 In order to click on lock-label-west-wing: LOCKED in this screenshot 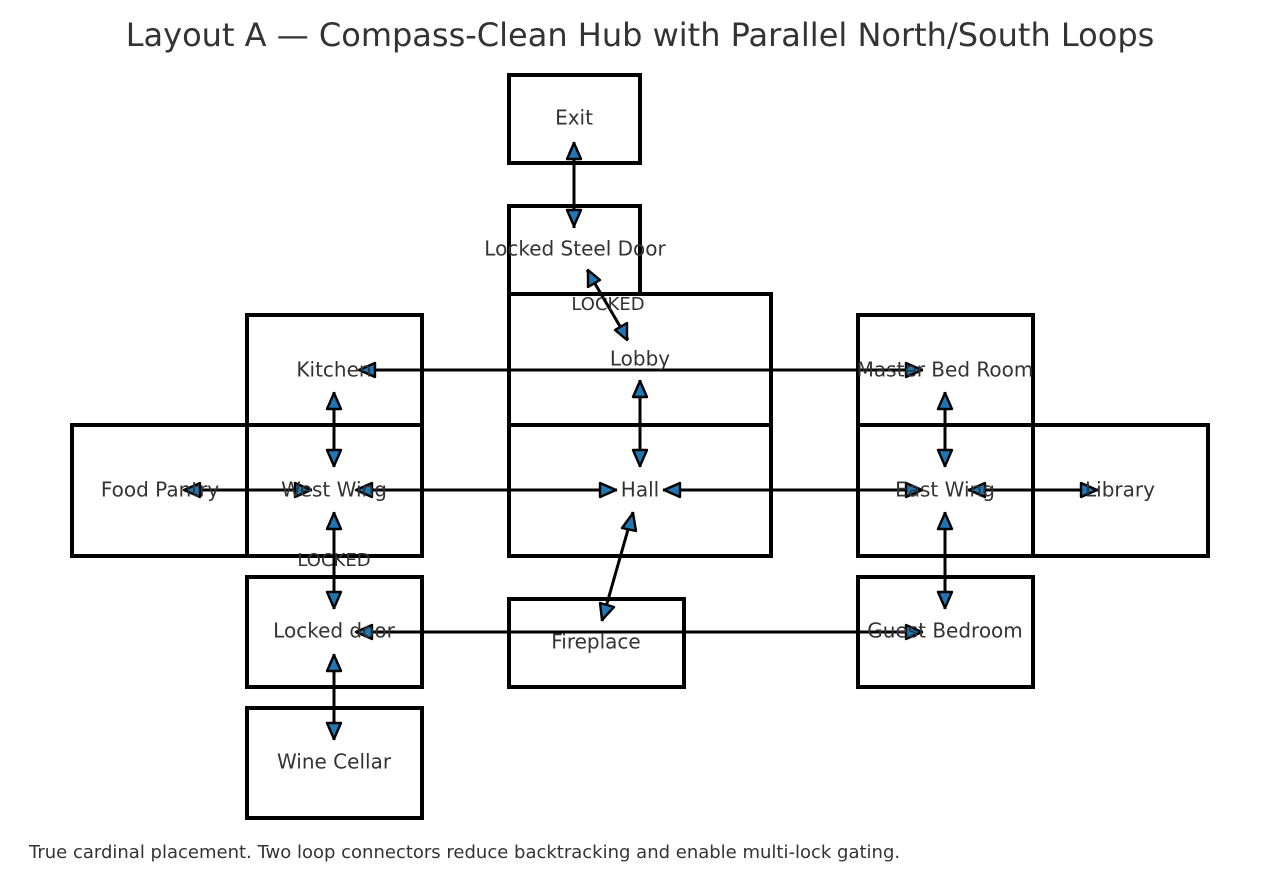, I will do `click(333, 560)`.